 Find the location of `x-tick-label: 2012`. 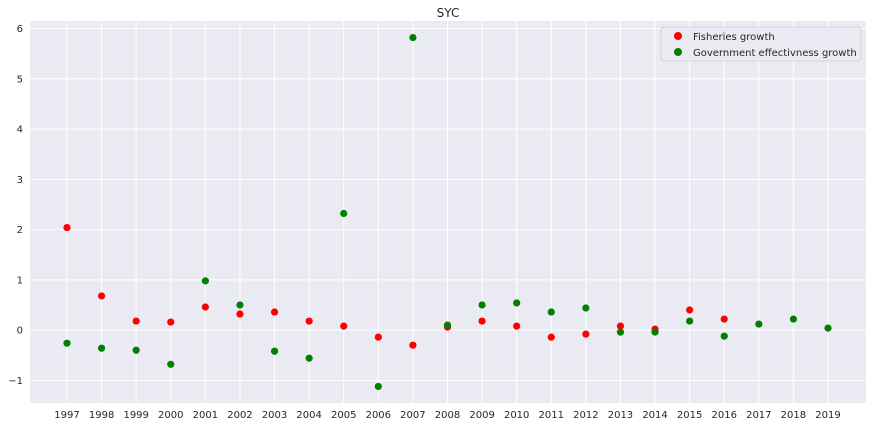

x-tick-label: 2012 is located at coordinates (585, 415).